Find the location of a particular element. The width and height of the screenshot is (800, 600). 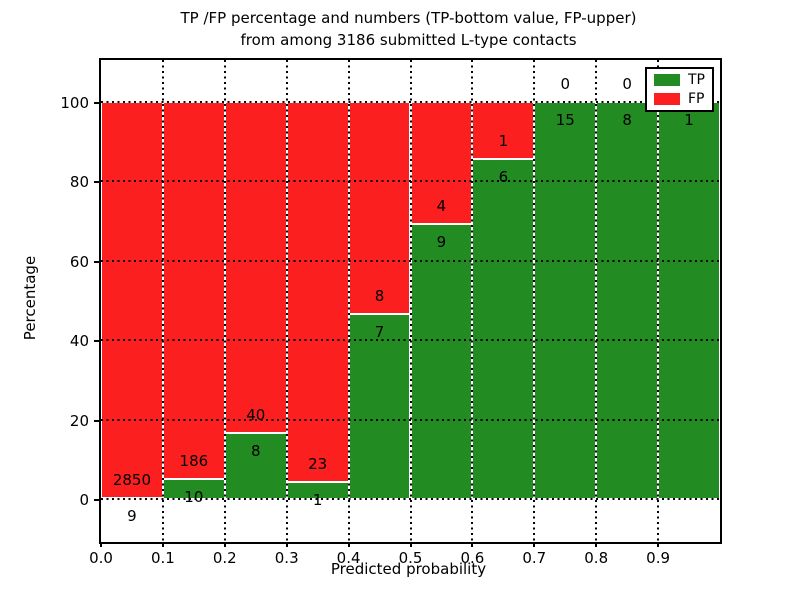

tp-legend-label: TP is located at coordinates (696, 80).